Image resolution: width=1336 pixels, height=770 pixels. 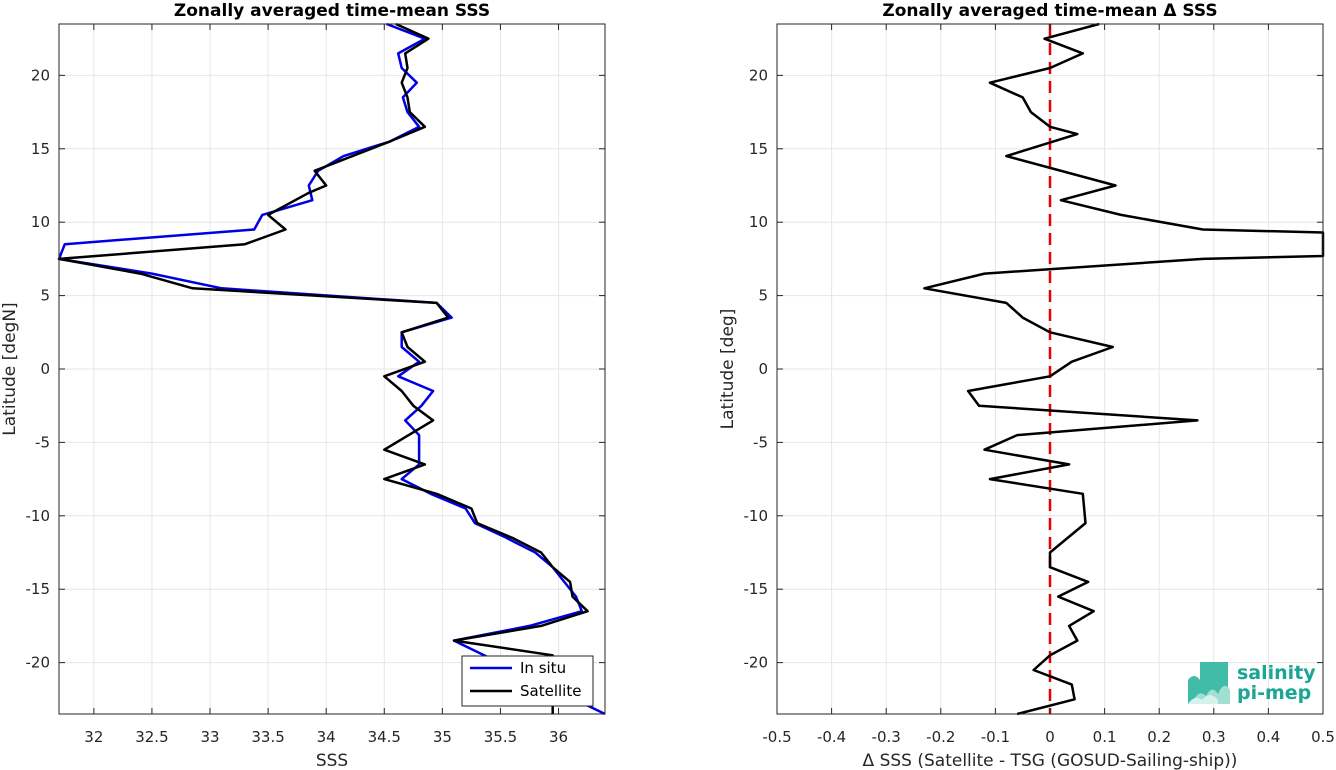 I want to click on left-x-tick-label: 35, so click(x=442, y=737).